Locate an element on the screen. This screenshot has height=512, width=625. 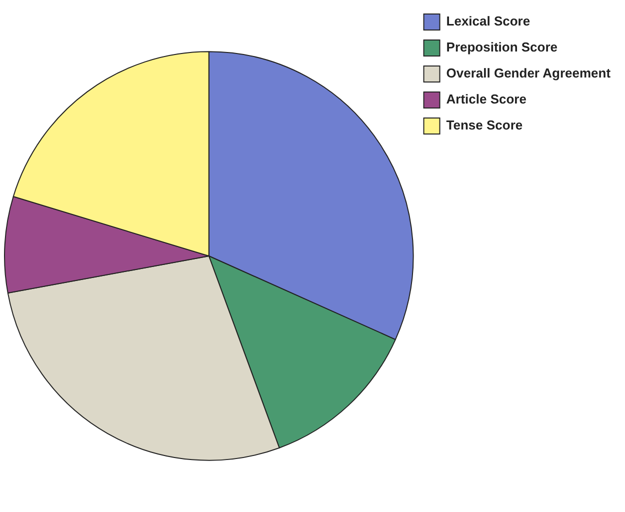
legend-label: Preposition Score is located at coordinates (502, 47).